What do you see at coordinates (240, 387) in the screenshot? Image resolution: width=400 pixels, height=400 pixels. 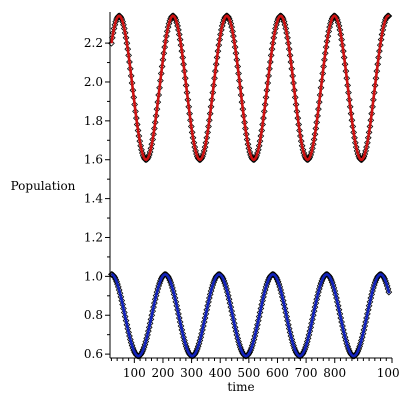 I see `x-axis-label: time` at bounding box center [240, 387].